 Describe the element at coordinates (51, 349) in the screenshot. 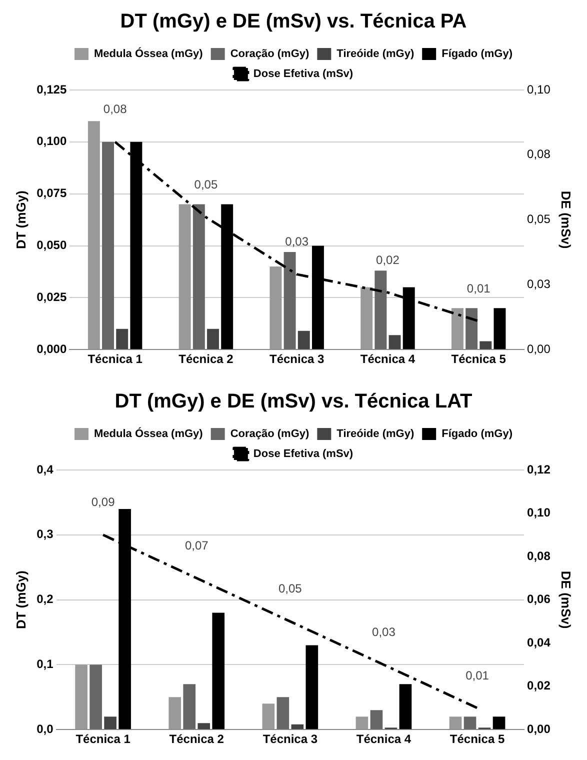

I see `y-tick-label: 0,000` at that location.